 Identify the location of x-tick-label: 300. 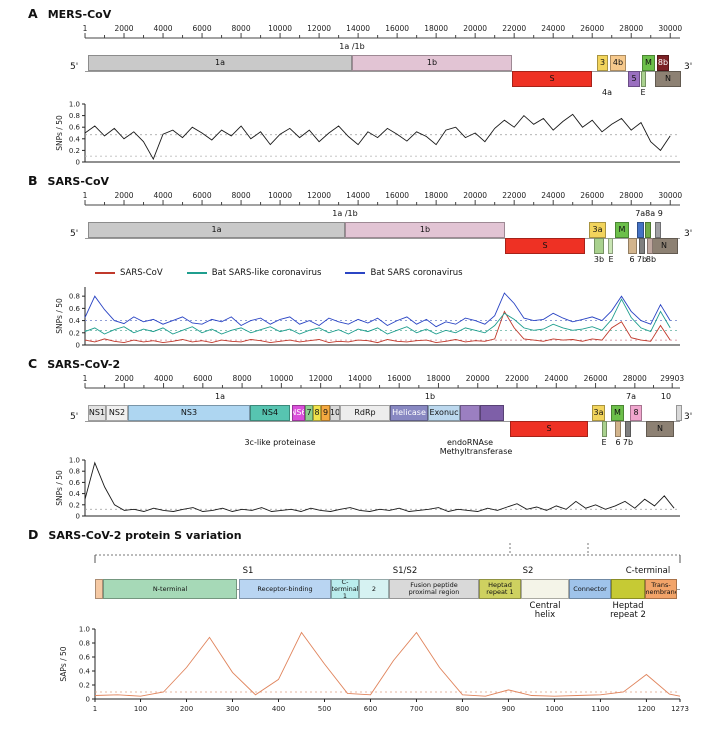
(232, 709).